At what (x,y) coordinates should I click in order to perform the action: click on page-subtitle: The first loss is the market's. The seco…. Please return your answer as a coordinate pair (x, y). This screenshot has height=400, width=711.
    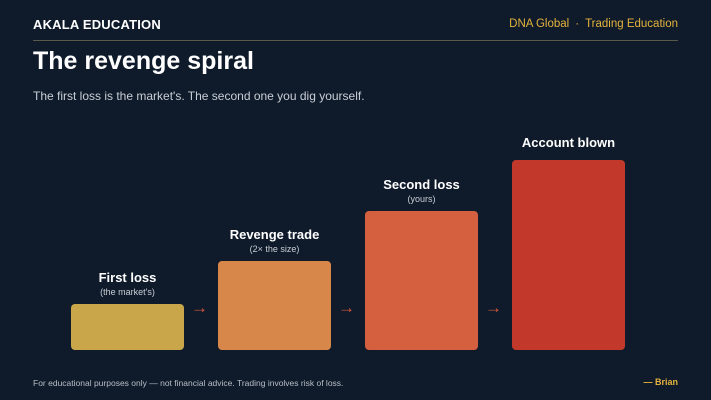
    Looking at the image, I should click on (199, 96).